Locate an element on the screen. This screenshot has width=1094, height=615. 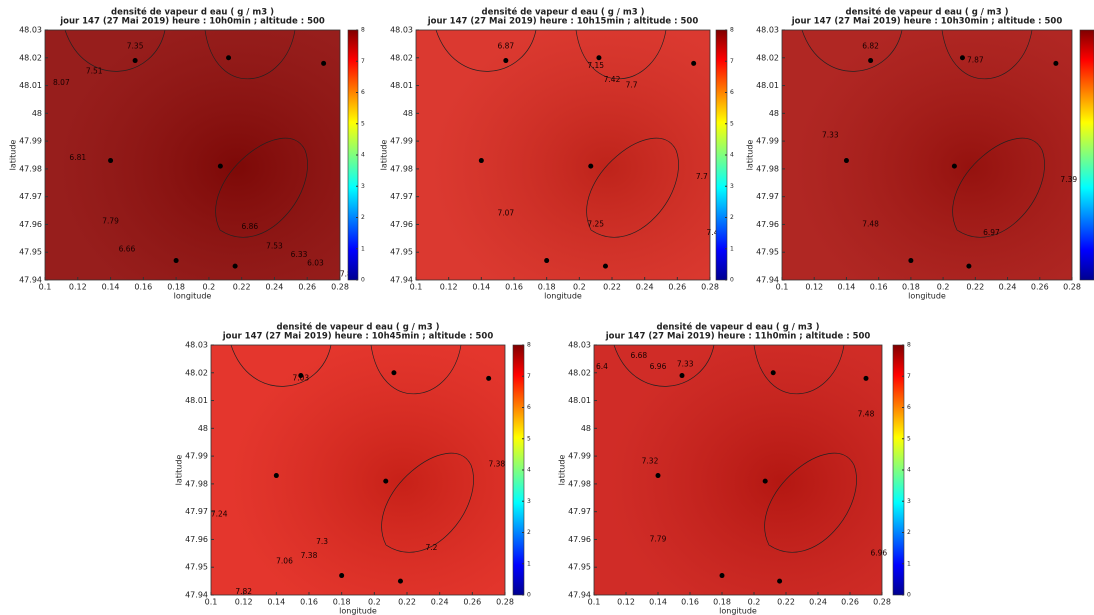
x-tick-label: 0.16 is located at coordinates (309, 602).